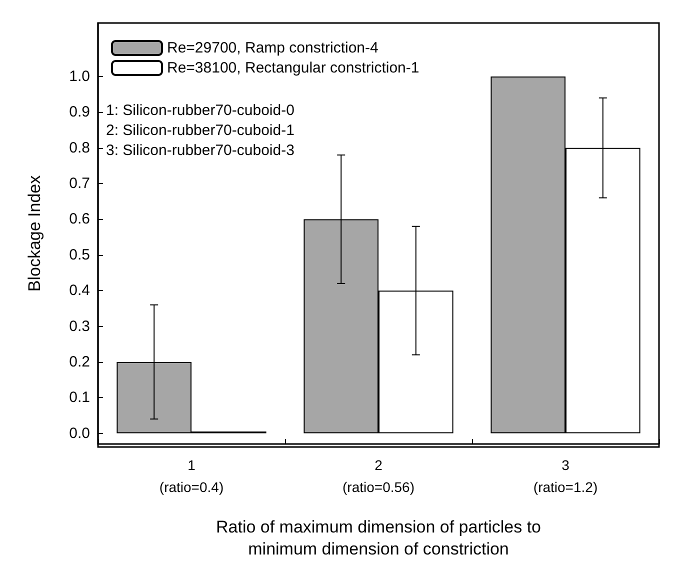 The image size is (689, 573). Describe the element at coordinates (79, 291) in the screenshot. I see `y-tick-label: 0.4` at that location.